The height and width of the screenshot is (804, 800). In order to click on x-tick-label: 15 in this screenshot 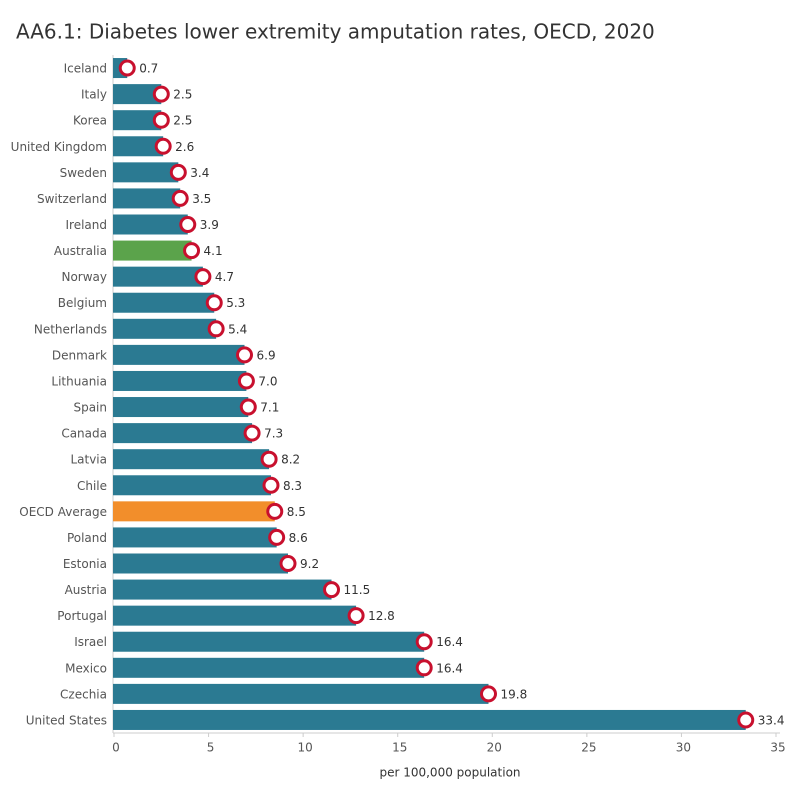, I will do `click(399, 748)`.